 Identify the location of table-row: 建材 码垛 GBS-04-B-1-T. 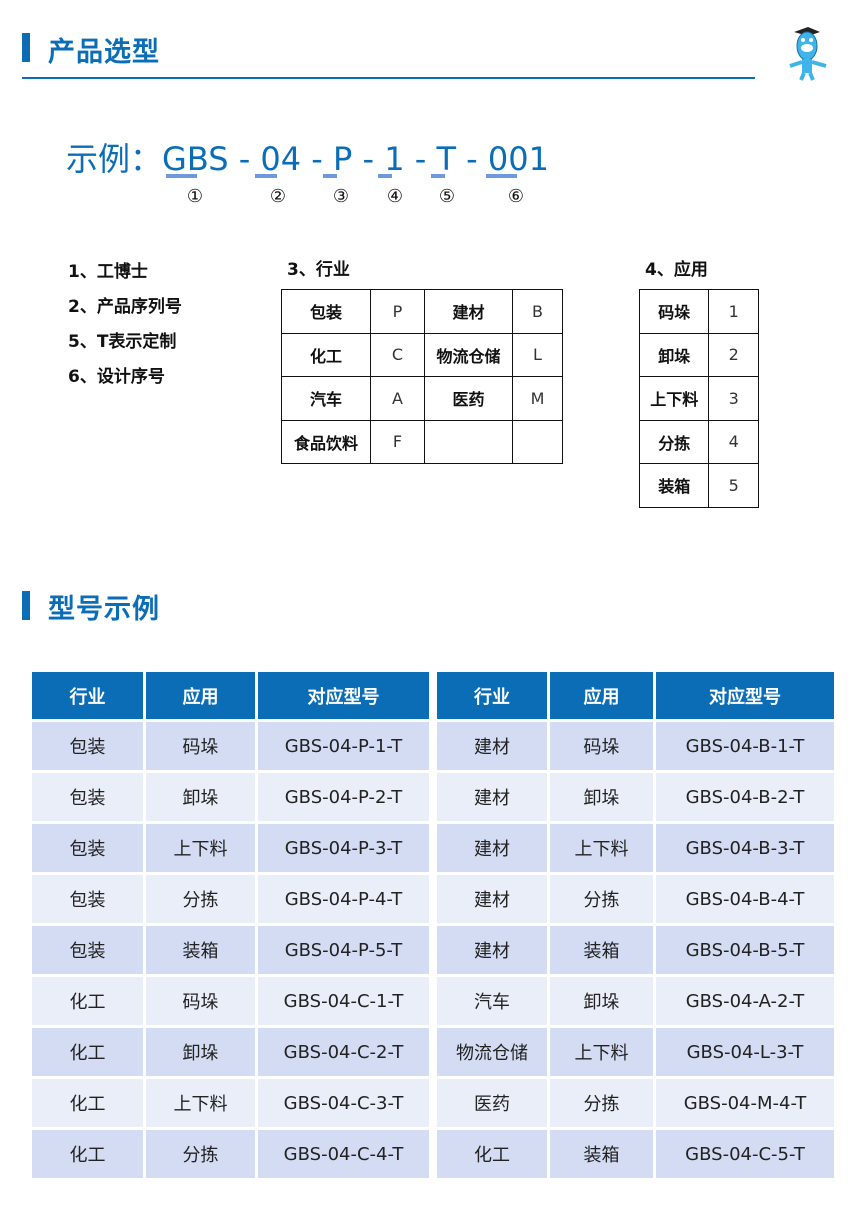
(635, 746).